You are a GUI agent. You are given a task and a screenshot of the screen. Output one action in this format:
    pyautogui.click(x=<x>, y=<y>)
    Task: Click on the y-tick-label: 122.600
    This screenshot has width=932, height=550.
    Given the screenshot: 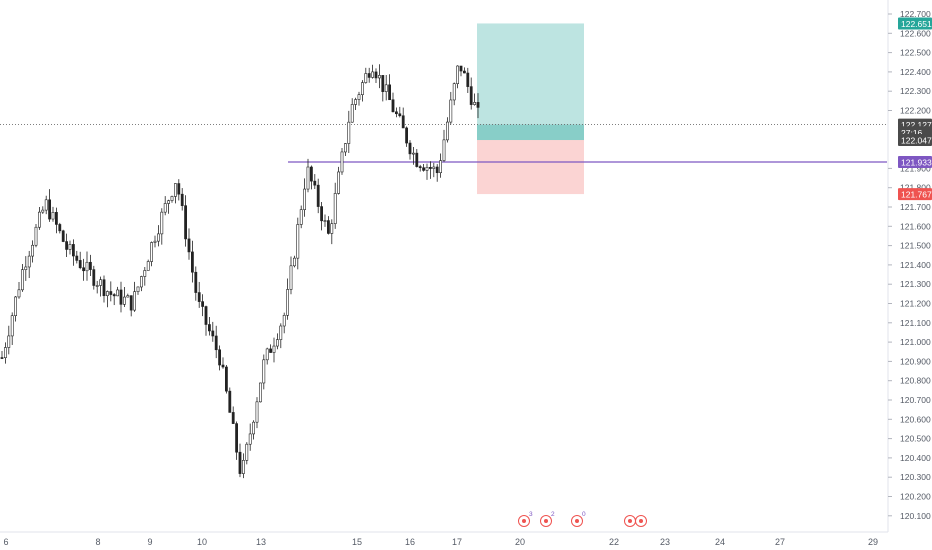 What is the action you would take?
    pyautogui.click(x=915, y=33)
    